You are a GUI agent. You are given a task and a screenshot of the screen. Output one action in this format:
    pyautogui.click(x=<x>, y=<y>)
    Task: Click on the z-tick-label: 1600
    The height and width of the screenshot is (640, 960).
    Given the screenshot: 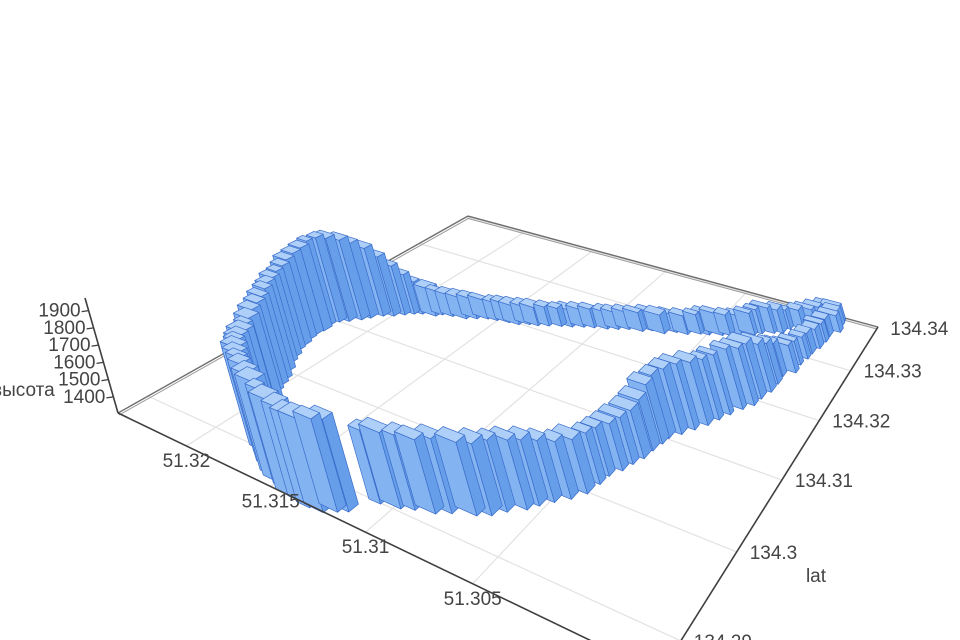 What is the action you would take?
    pyautogui.click(x=74, y=362)
    